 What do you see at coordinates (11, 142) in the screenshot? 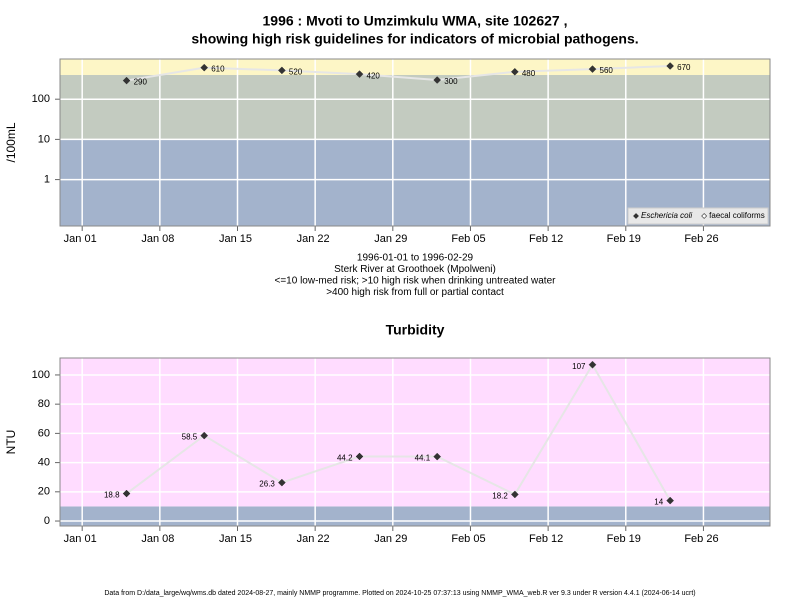
I see `y-axis-label: /100mL` at bounding box center [11, 142].